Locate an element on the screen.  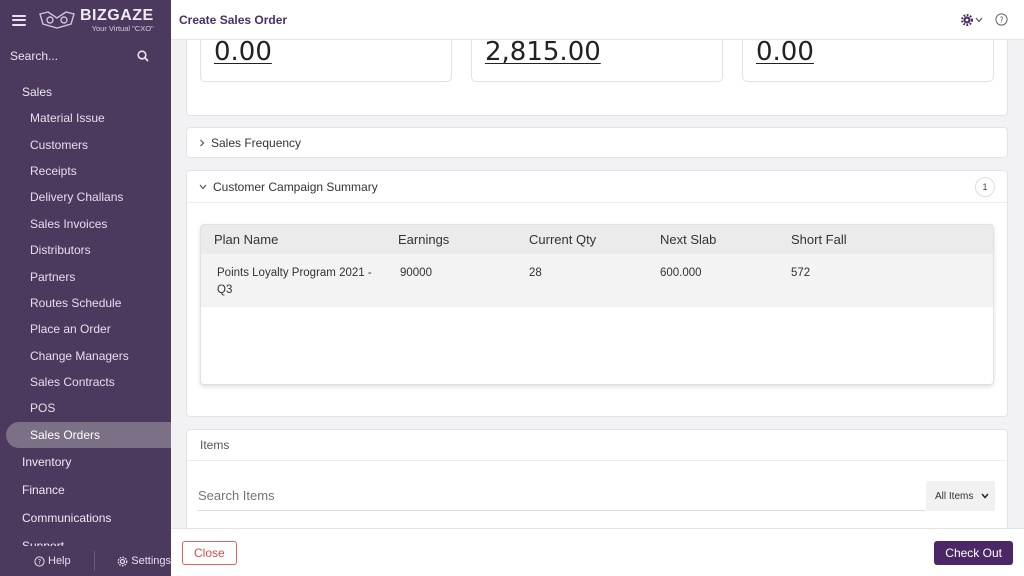
column-header-short-fall: Short Fall is located at coordinates (819, 239).